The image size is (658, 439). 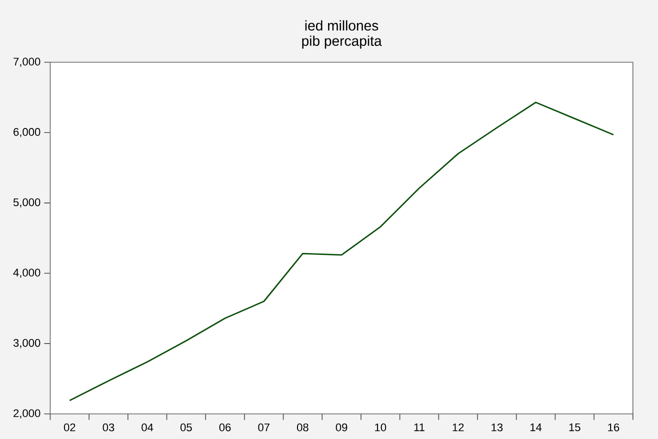 I want to click on x-tick-label: 06, so click(x=225, y=427).